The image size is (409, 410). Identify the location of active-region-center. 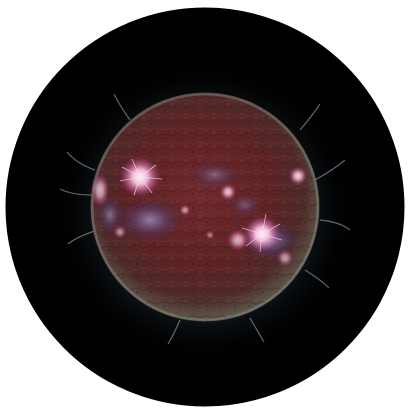
(228, 192).